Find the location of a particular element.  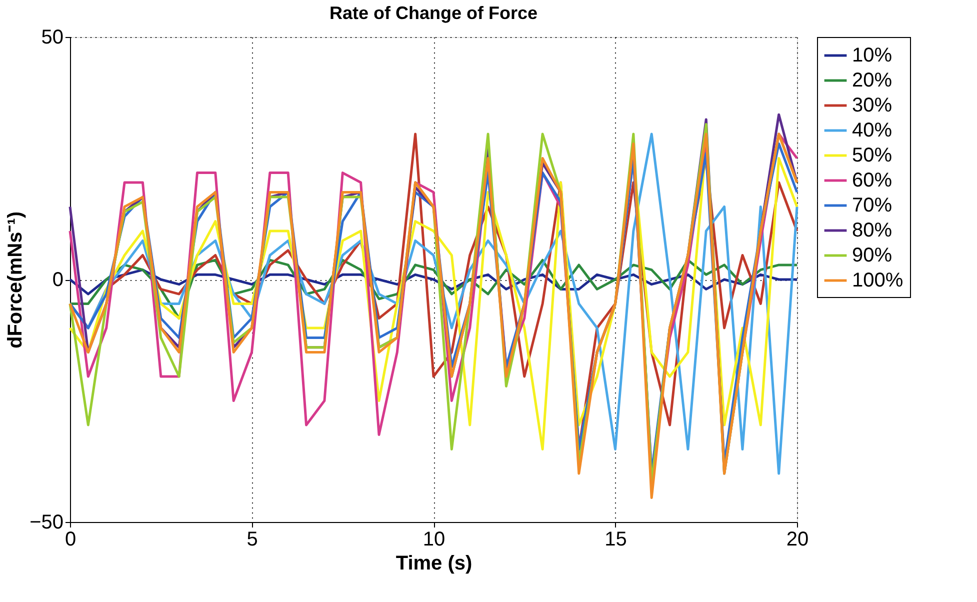

legend-label: 80% is located at coordinates (872, 231).